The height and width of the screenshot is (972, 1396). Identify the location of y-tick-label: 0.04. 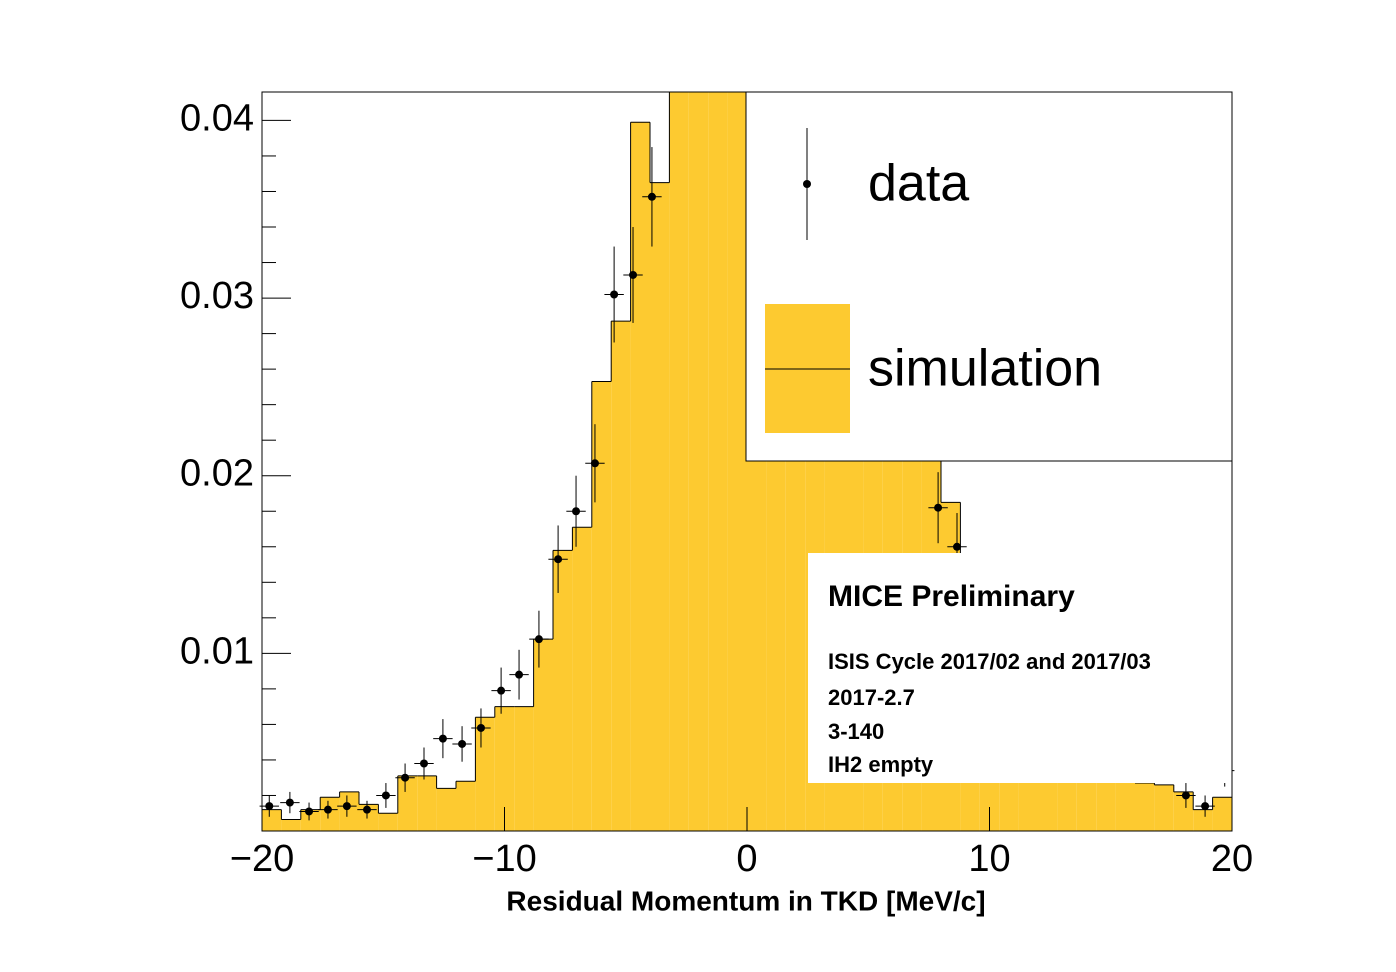
(217, 118).